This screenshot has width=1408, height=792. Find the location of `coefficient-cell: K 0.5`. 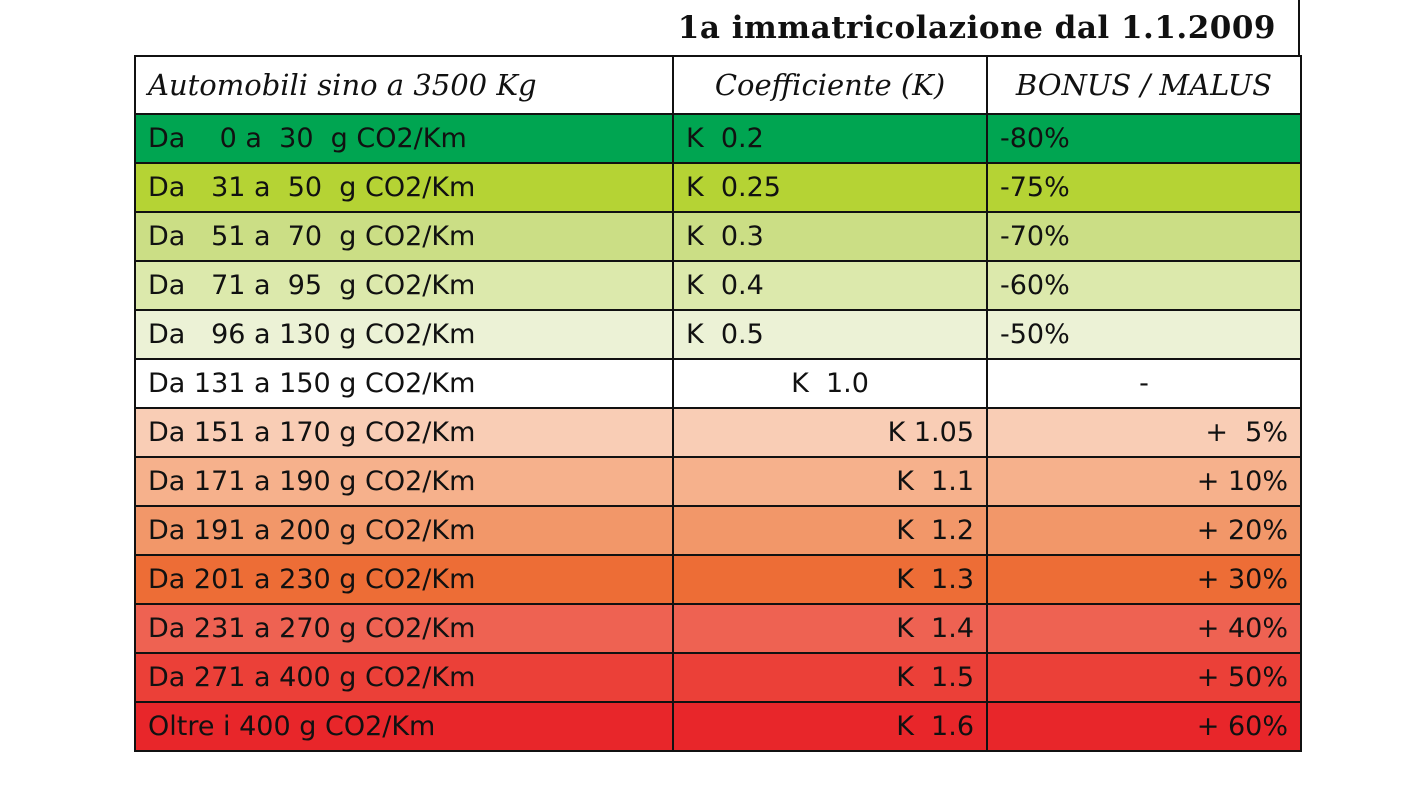

coefficient-cell: K 0.5 is located at coordinates (830, 334).